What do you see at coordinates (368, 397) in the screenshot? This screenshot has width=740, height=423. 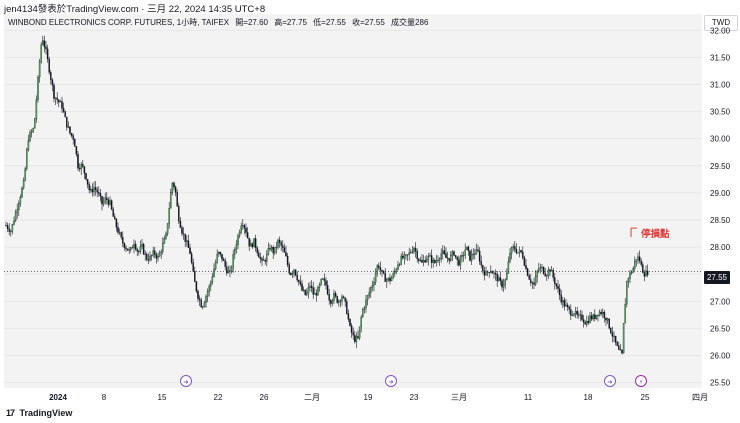 I see `x-tick-label: 19` at bounding box center [368, 397].